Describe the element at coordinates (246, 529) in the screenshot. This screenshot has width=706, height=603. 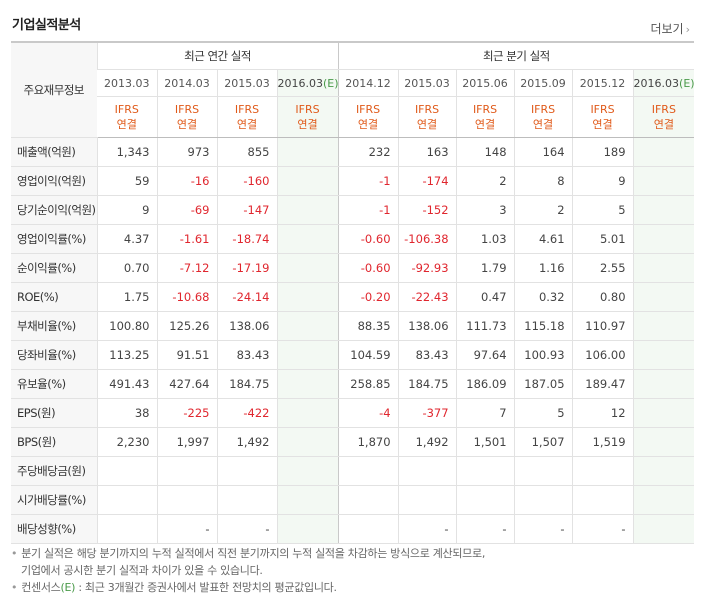
I see `annual-value-cell: -` at that location.